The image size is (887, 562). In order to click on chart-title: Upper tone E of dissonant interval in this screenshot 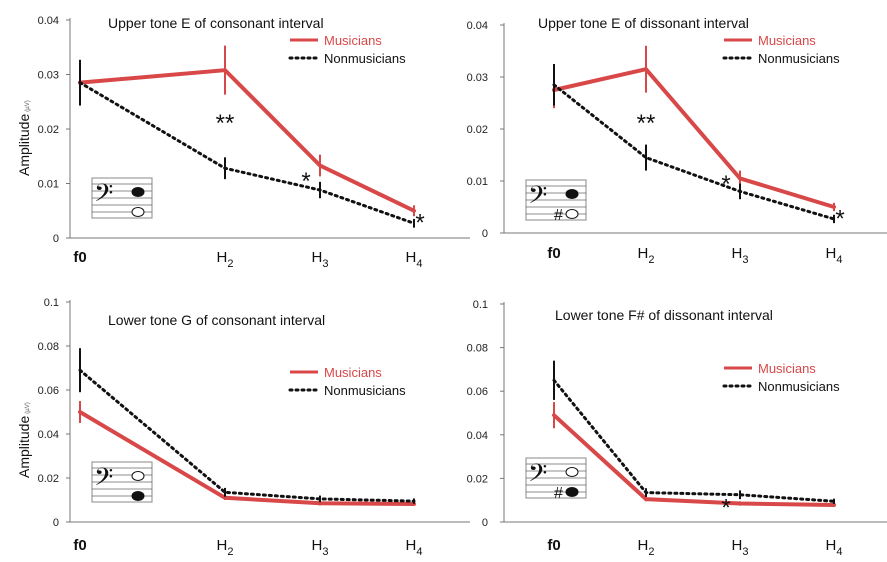, I will do `click(643, 23)`.